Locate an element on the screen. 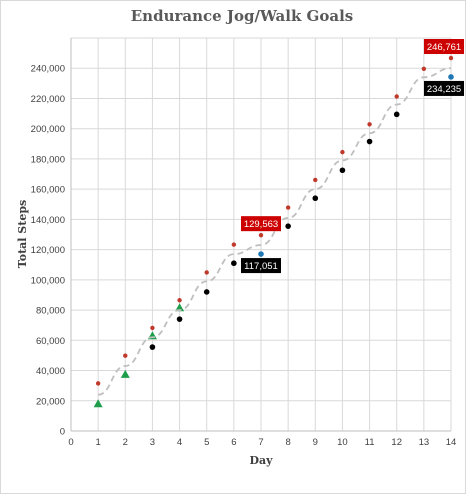 The height and width of the screenshot is (494, 466). chart-title: Endurance Jog/Walk Goals is located at coordinates (242, 16).